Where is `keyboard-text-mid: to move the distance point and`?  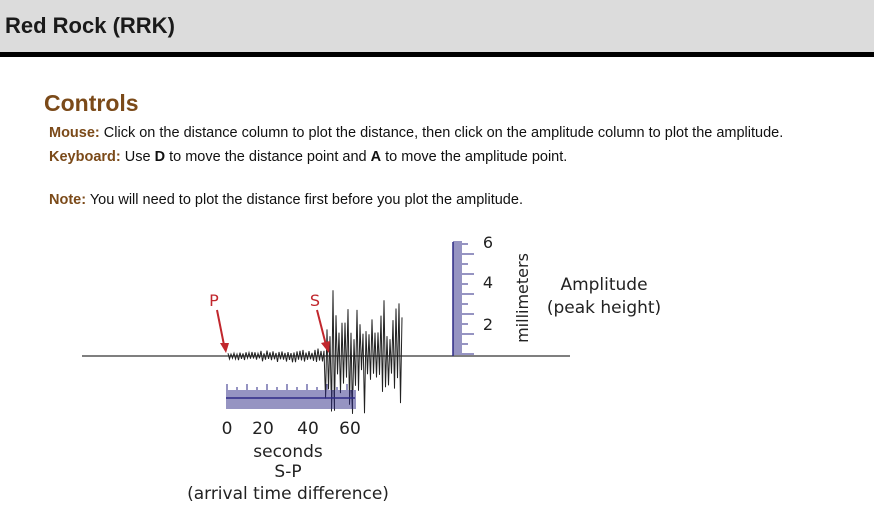
keyboard-text-mid: to move the distance point and is located at coordinates (268, 157).